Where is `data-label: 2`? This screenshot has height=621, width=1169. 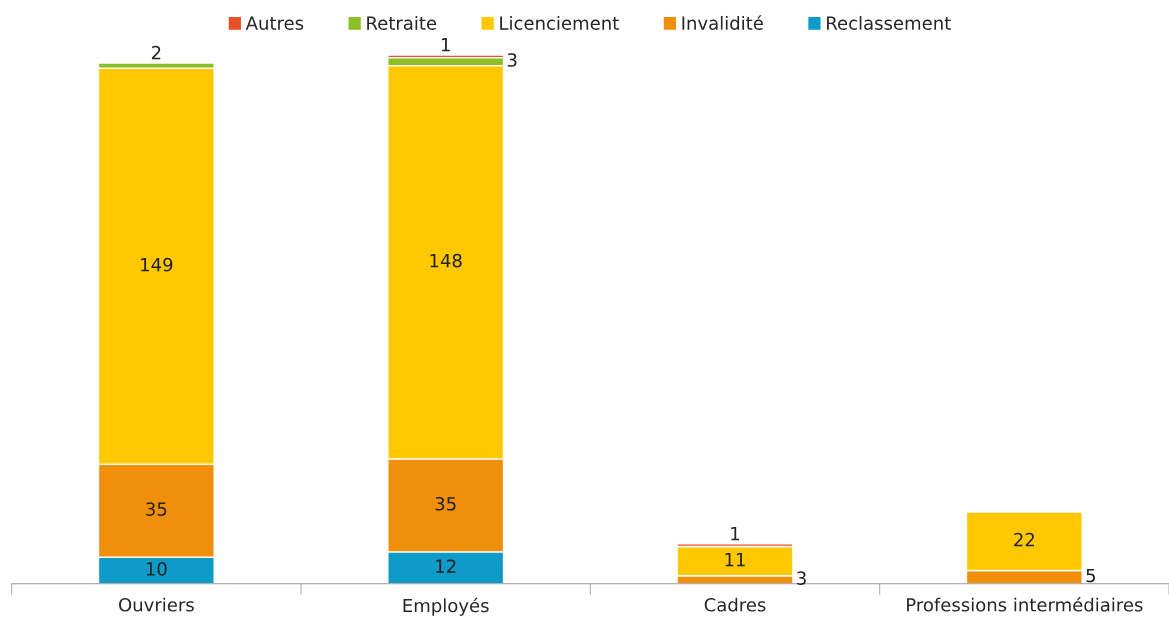 data-label: 2 is located at coordinates (156, 52).